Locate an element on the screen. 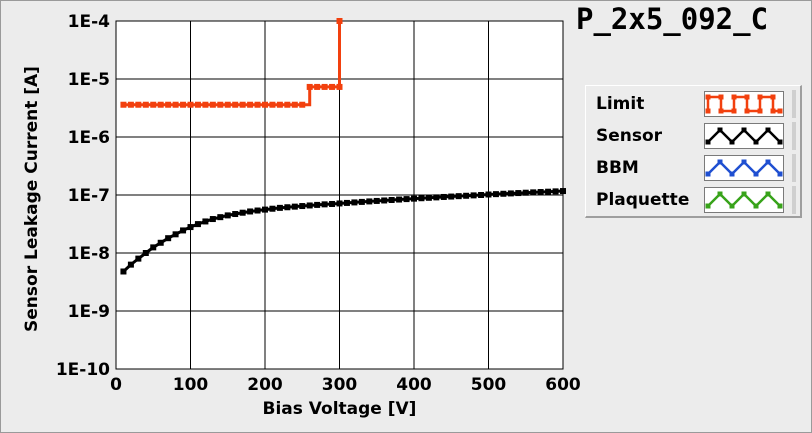 The height and width of the screenshot is (433, 812). legend-item-bbm: BBM is located at coordinates (692, 168).